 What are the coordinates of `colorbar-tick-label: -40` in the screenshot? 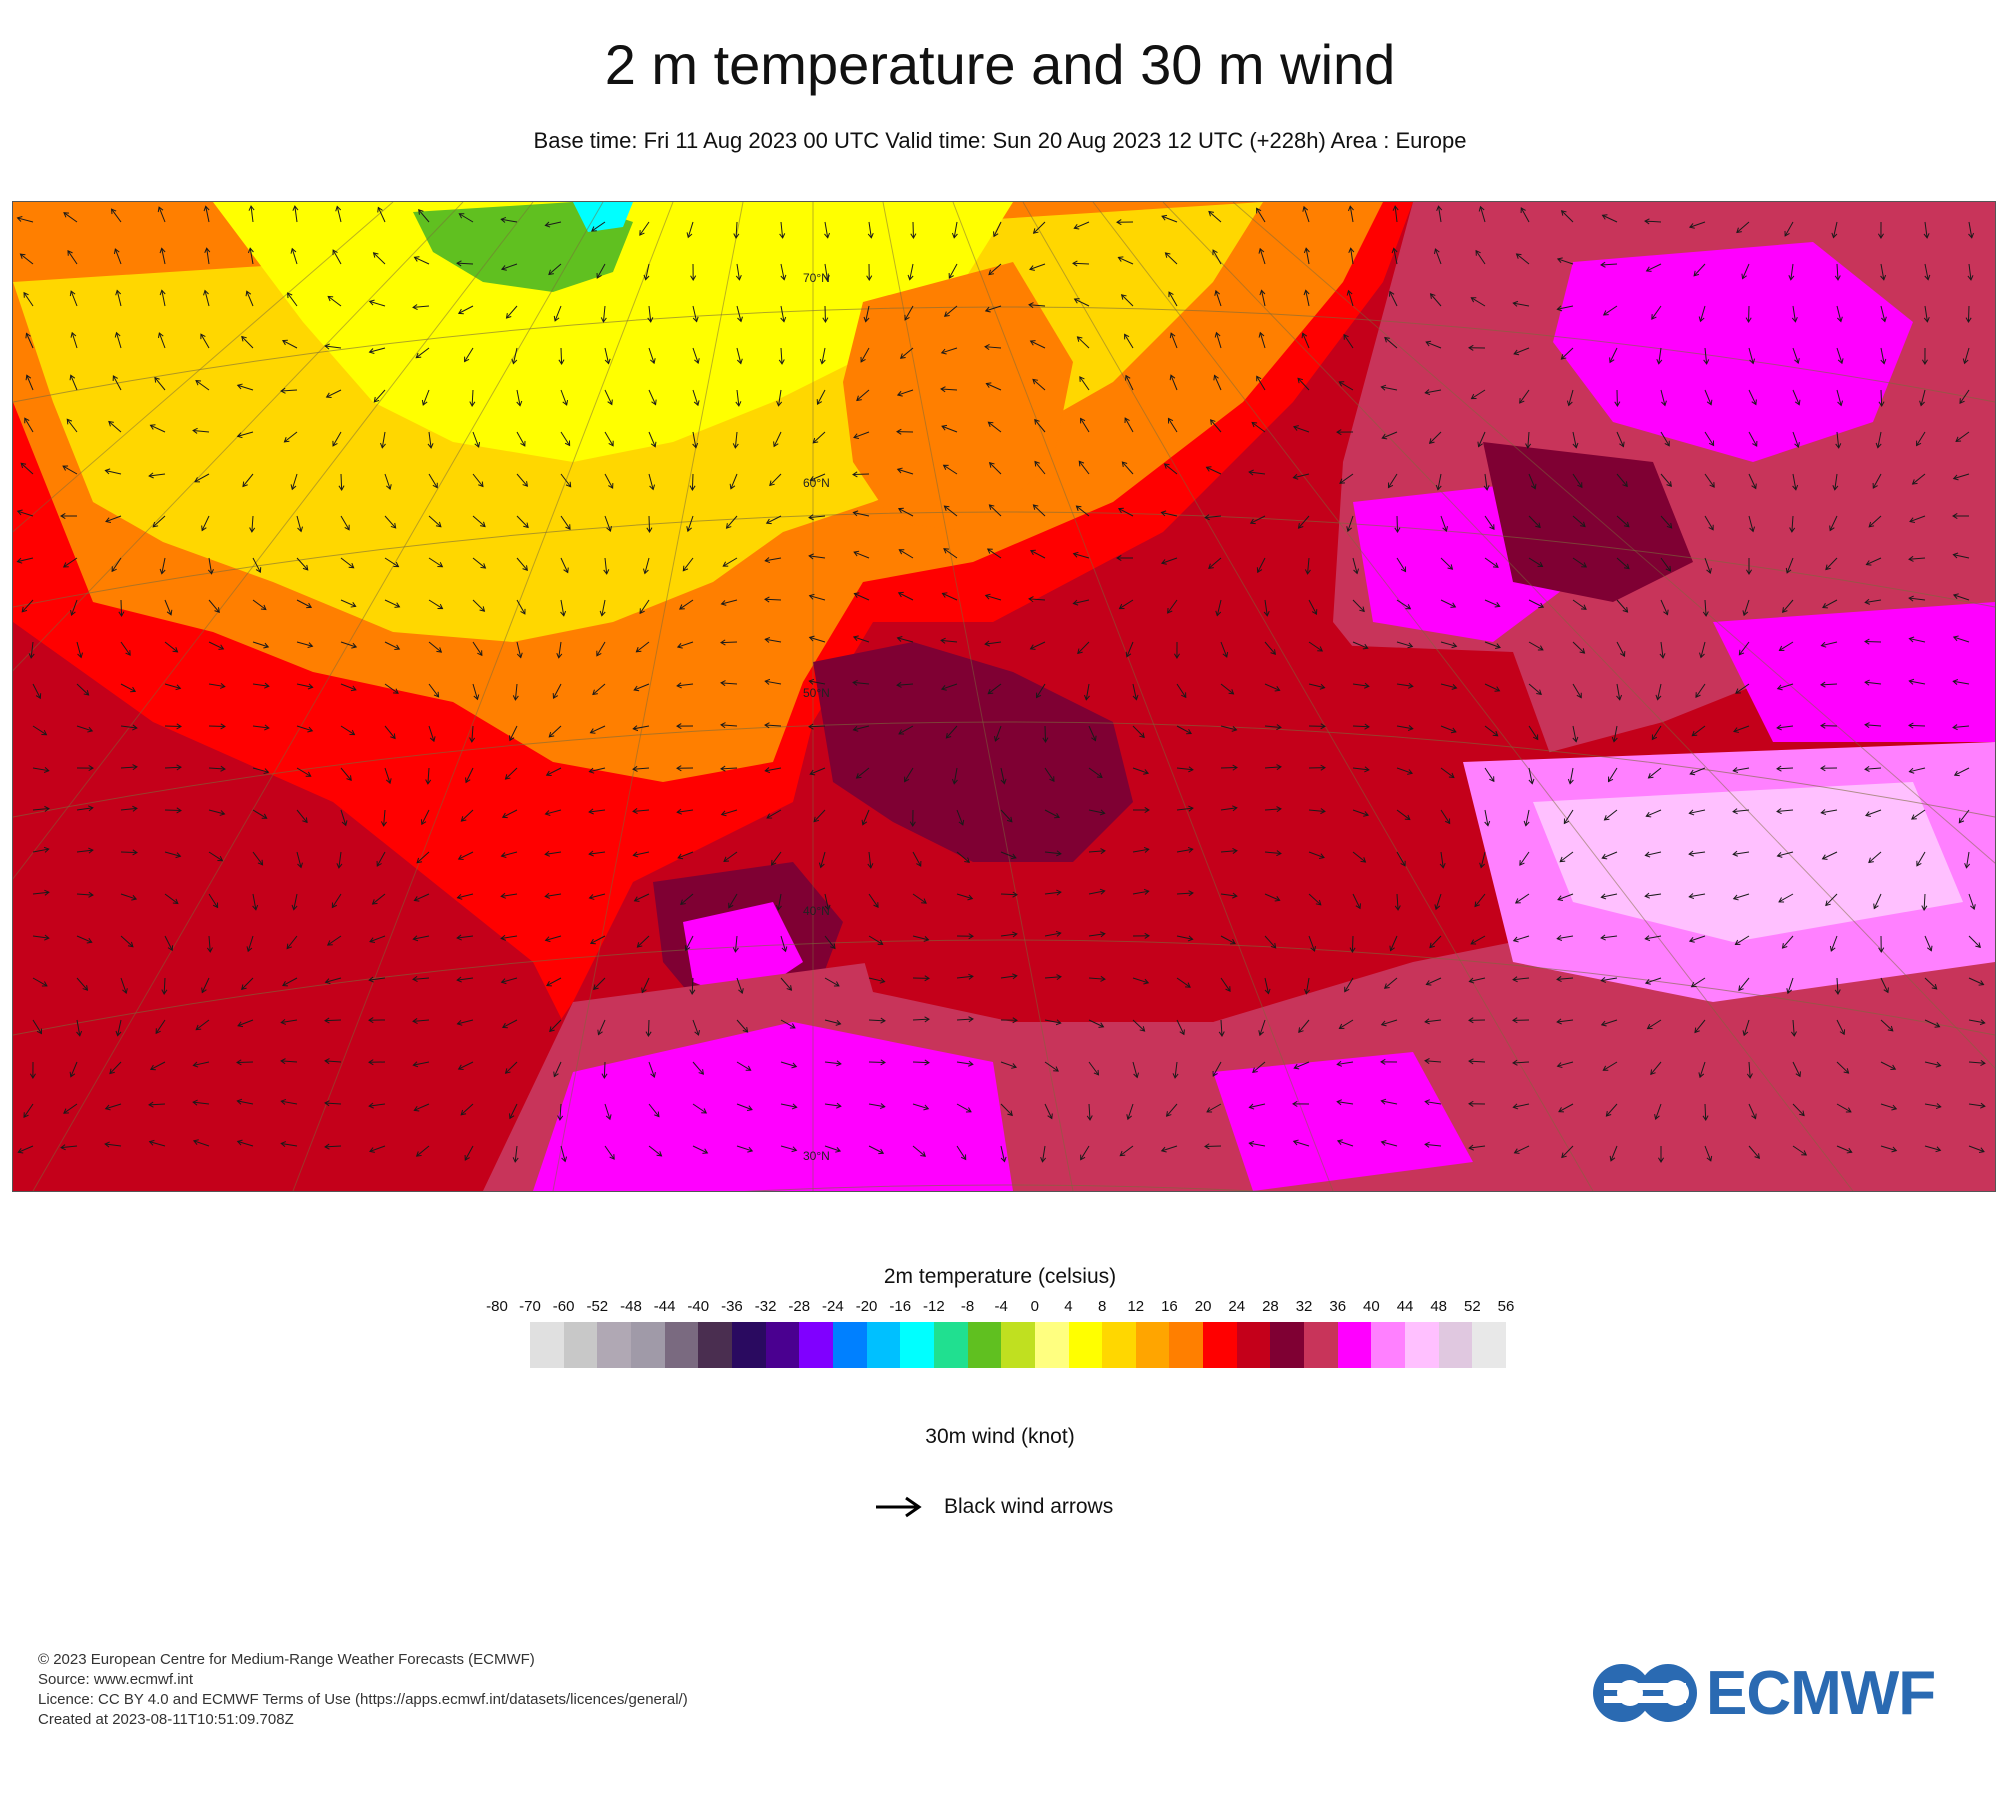 It's located at (698, 1306).